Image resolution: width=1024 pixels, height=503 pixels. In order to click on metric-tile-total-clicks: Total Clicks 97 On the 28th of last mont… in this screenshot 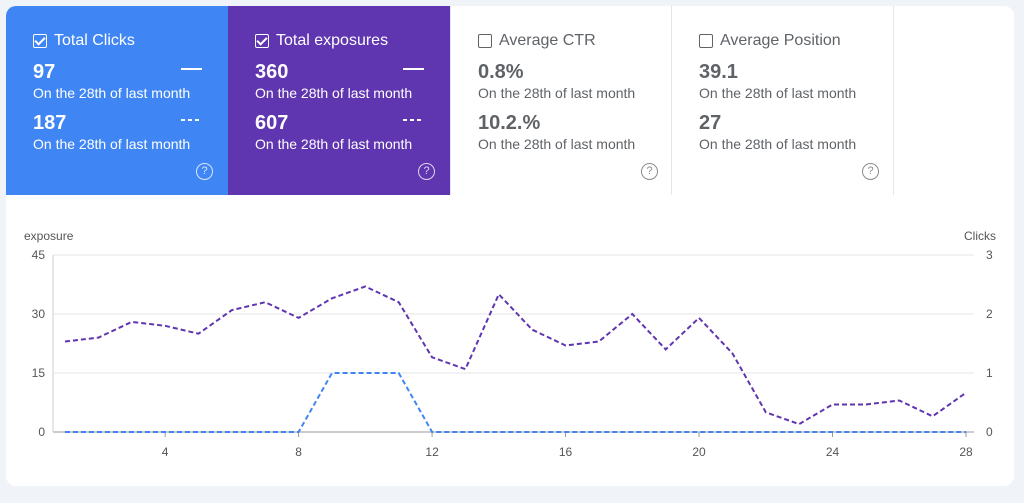, I will do `click(117, 100)`.